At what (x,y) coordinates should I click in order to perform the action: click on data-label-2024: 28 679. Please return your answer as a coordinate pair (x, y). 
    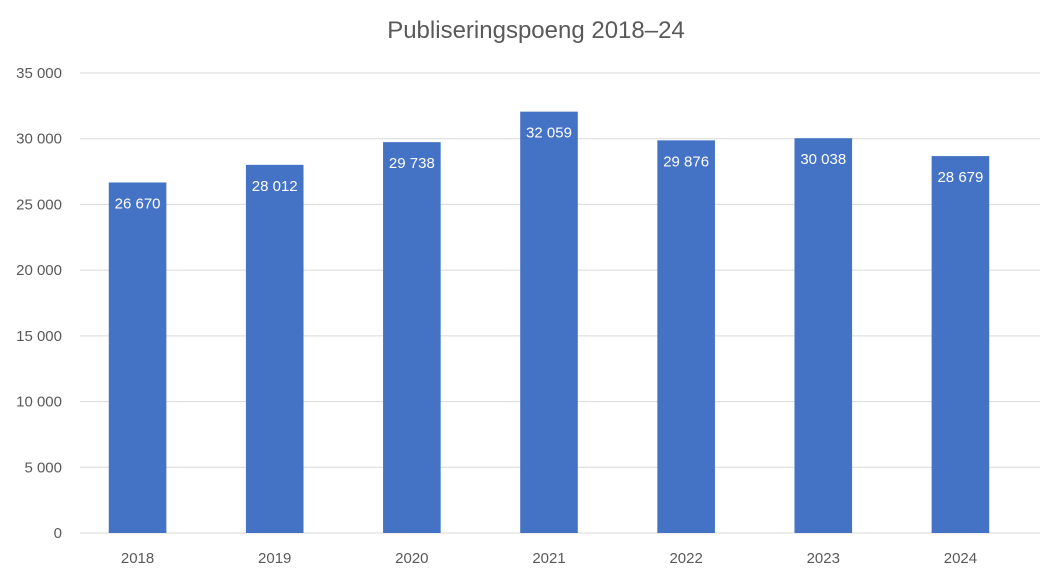
    Looking at the image, I should click on (960, 177).